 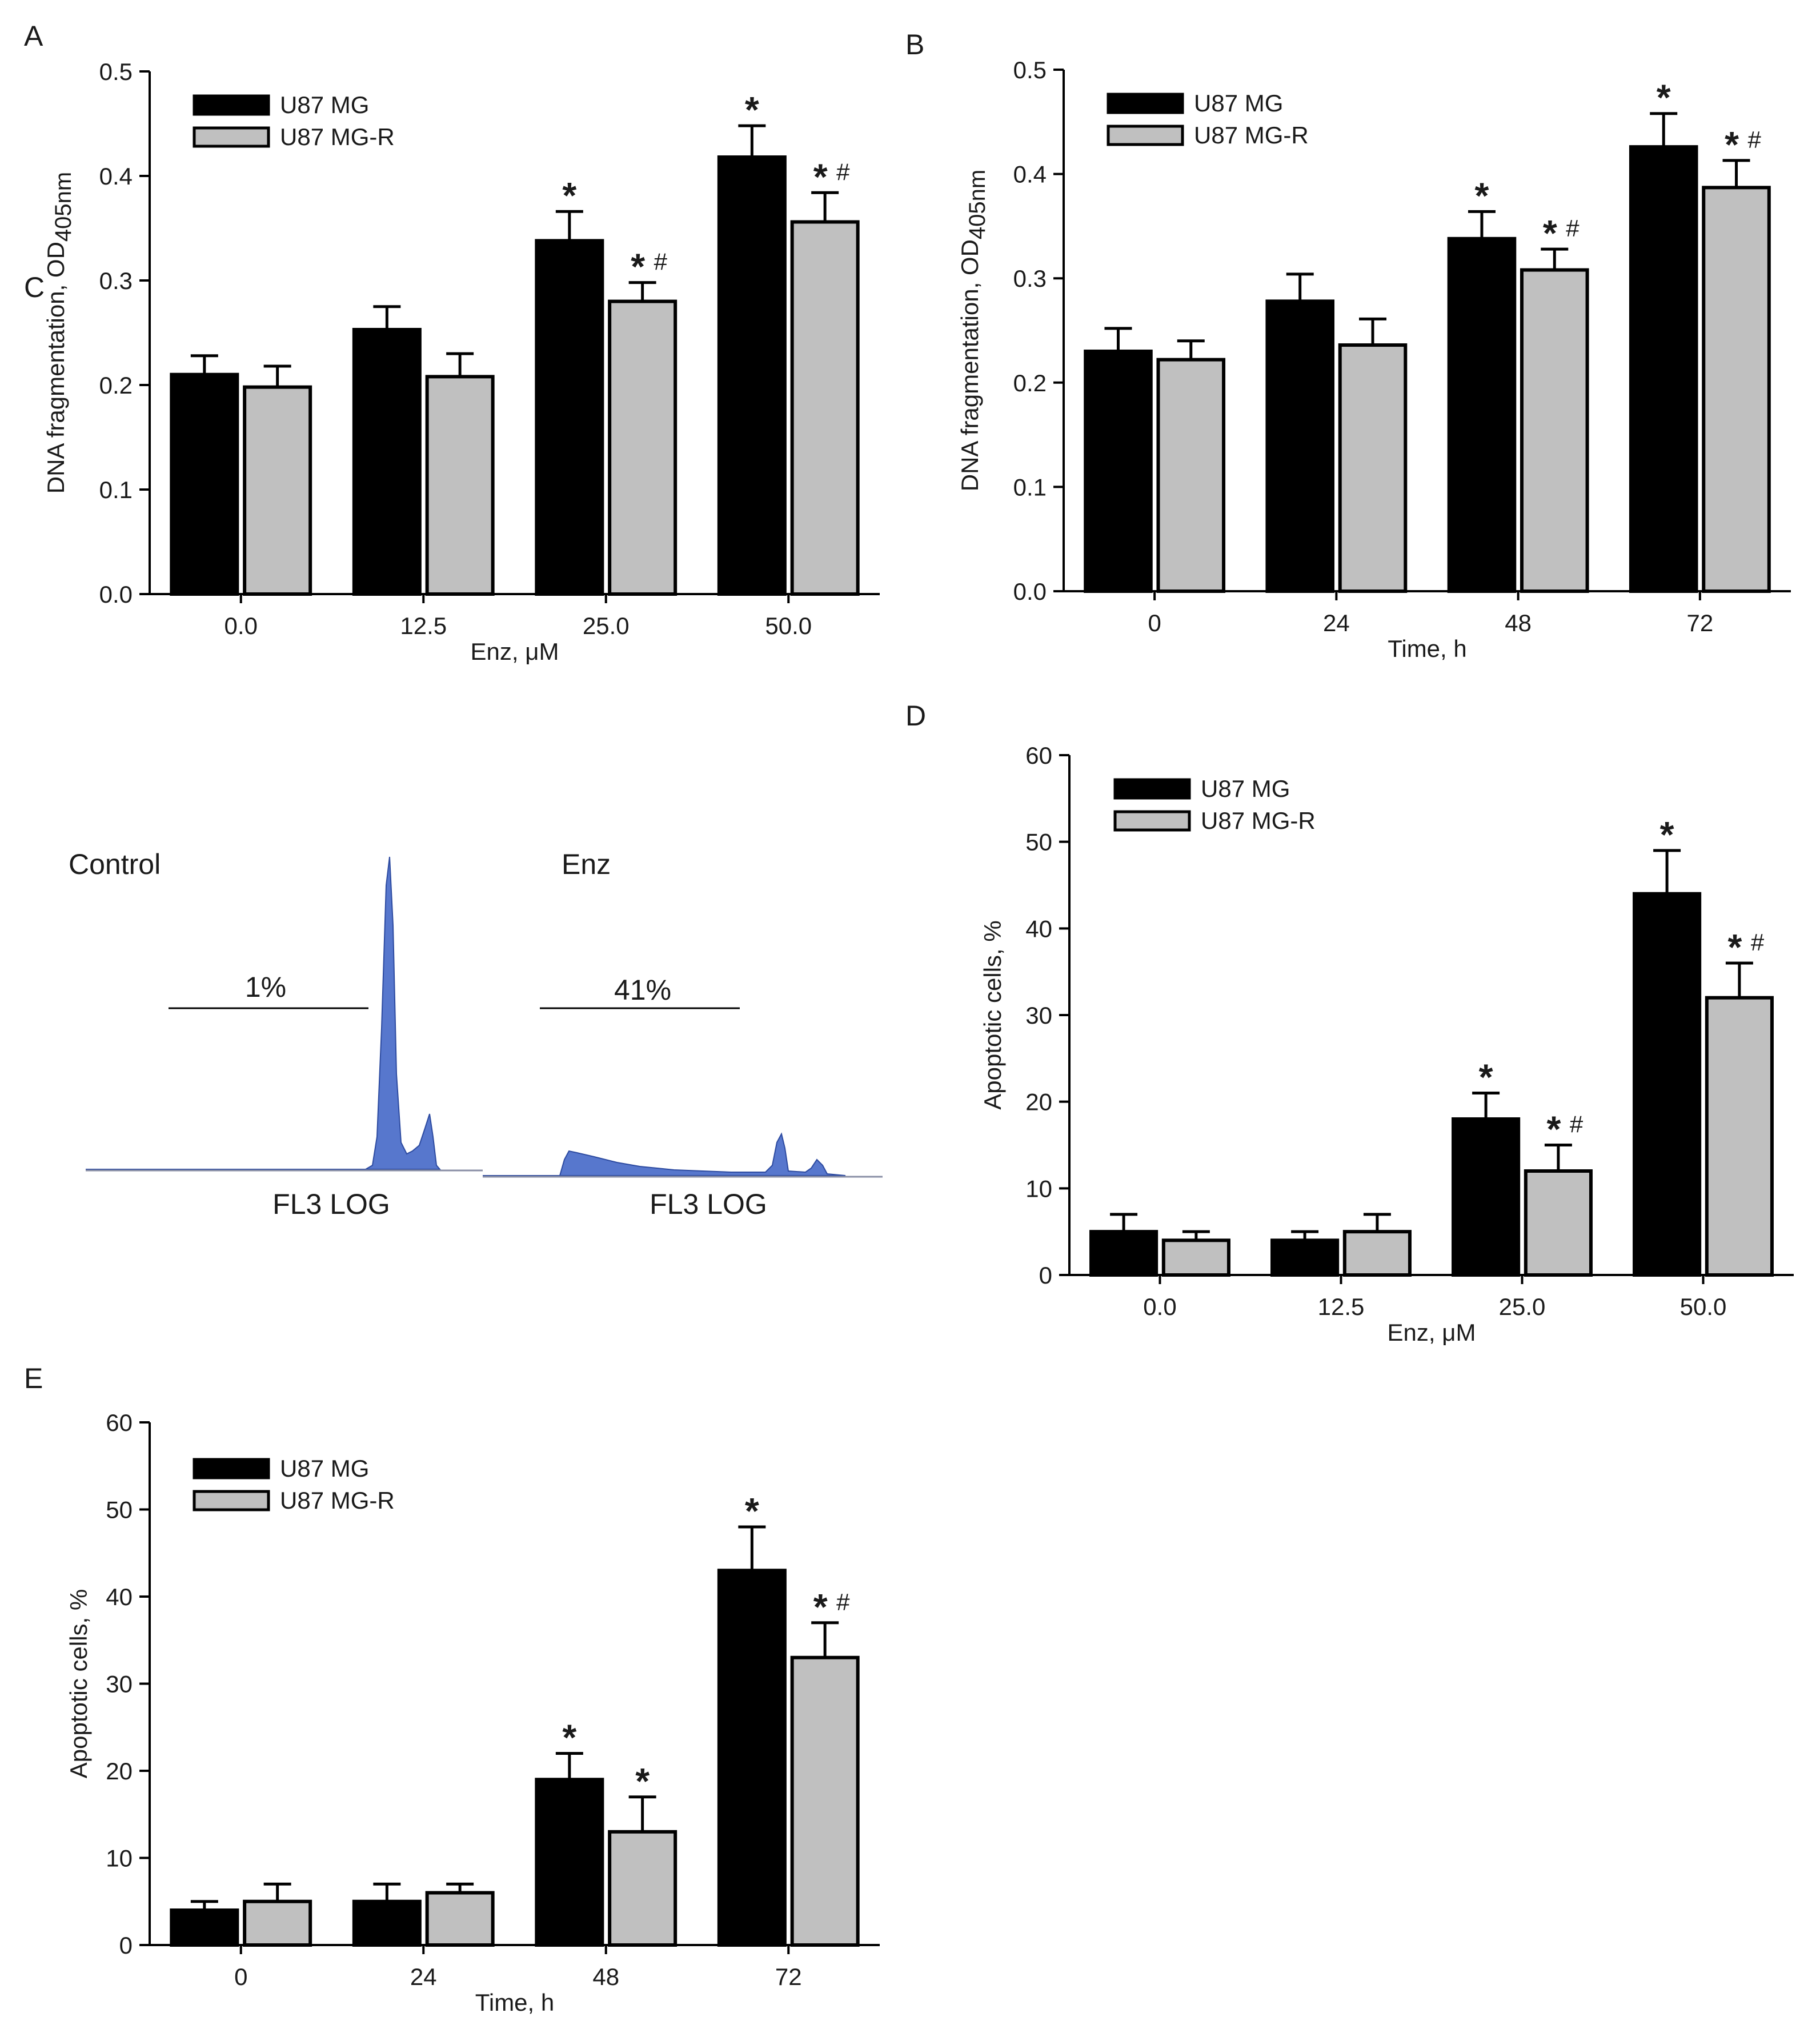 I want to click on y-tick-label: 0.5, so click(x=1030, y=70).